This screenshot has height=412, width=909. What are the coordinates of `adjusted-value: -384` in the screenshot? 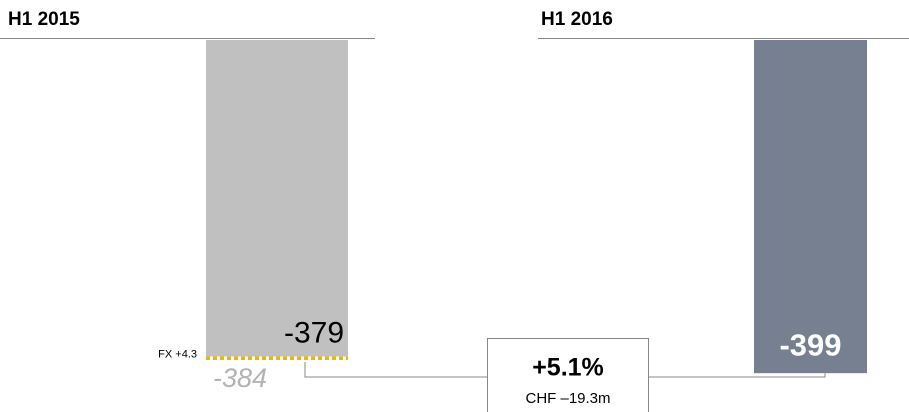 It's located at (240, 378).